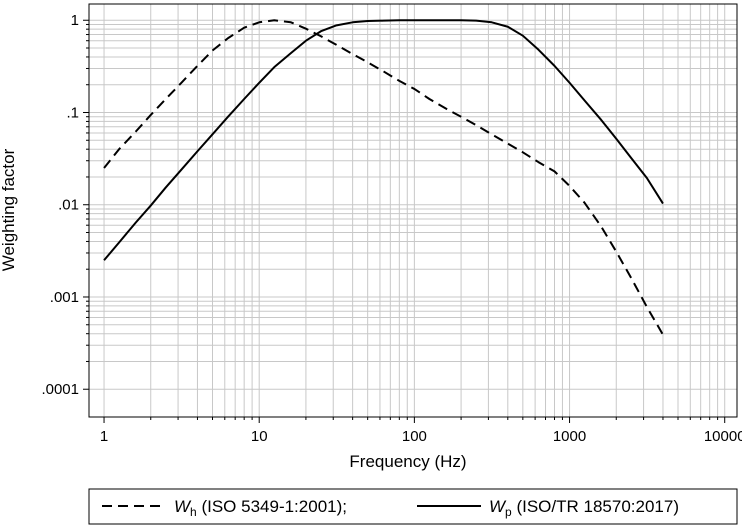  I want to click on y-axis-label: Weighting factor, so click(9, 209).